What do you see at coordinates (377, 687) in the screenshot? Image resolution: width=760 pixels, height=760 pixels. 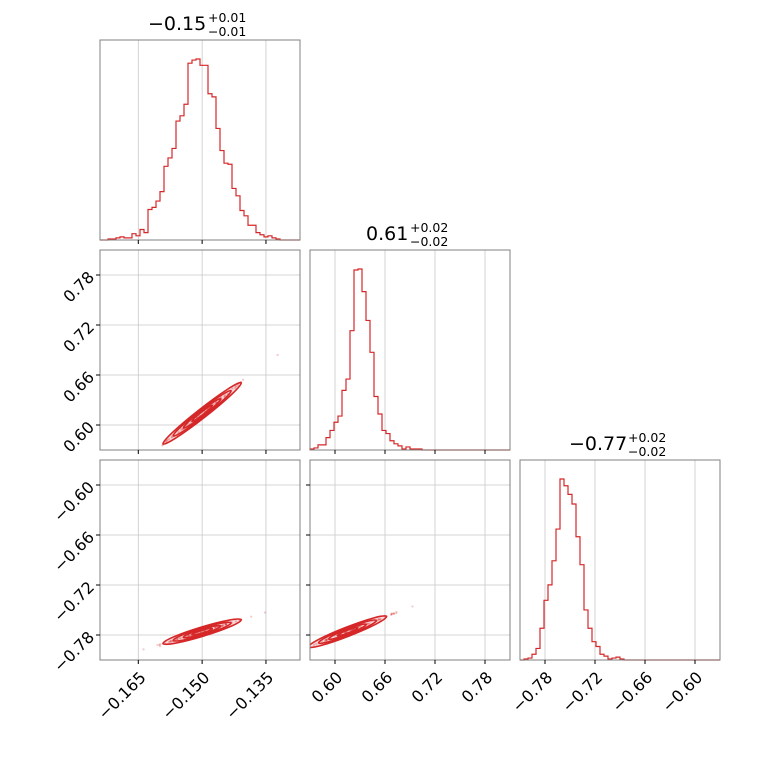 I see `x-tick-label: 0.66` at bounding box center [377, 687].